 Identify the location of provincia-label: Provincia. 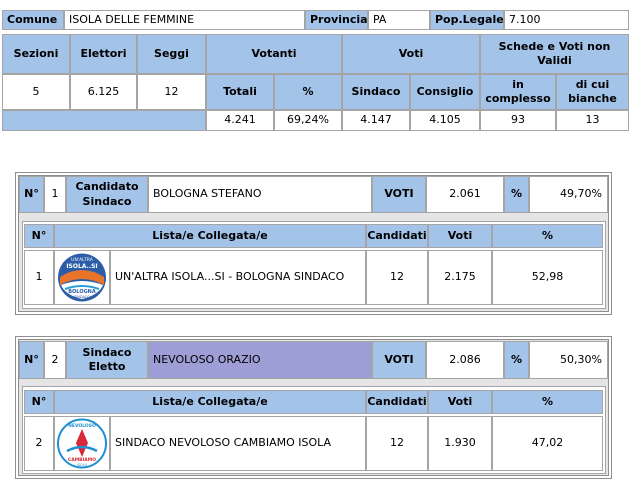
(336, 20).